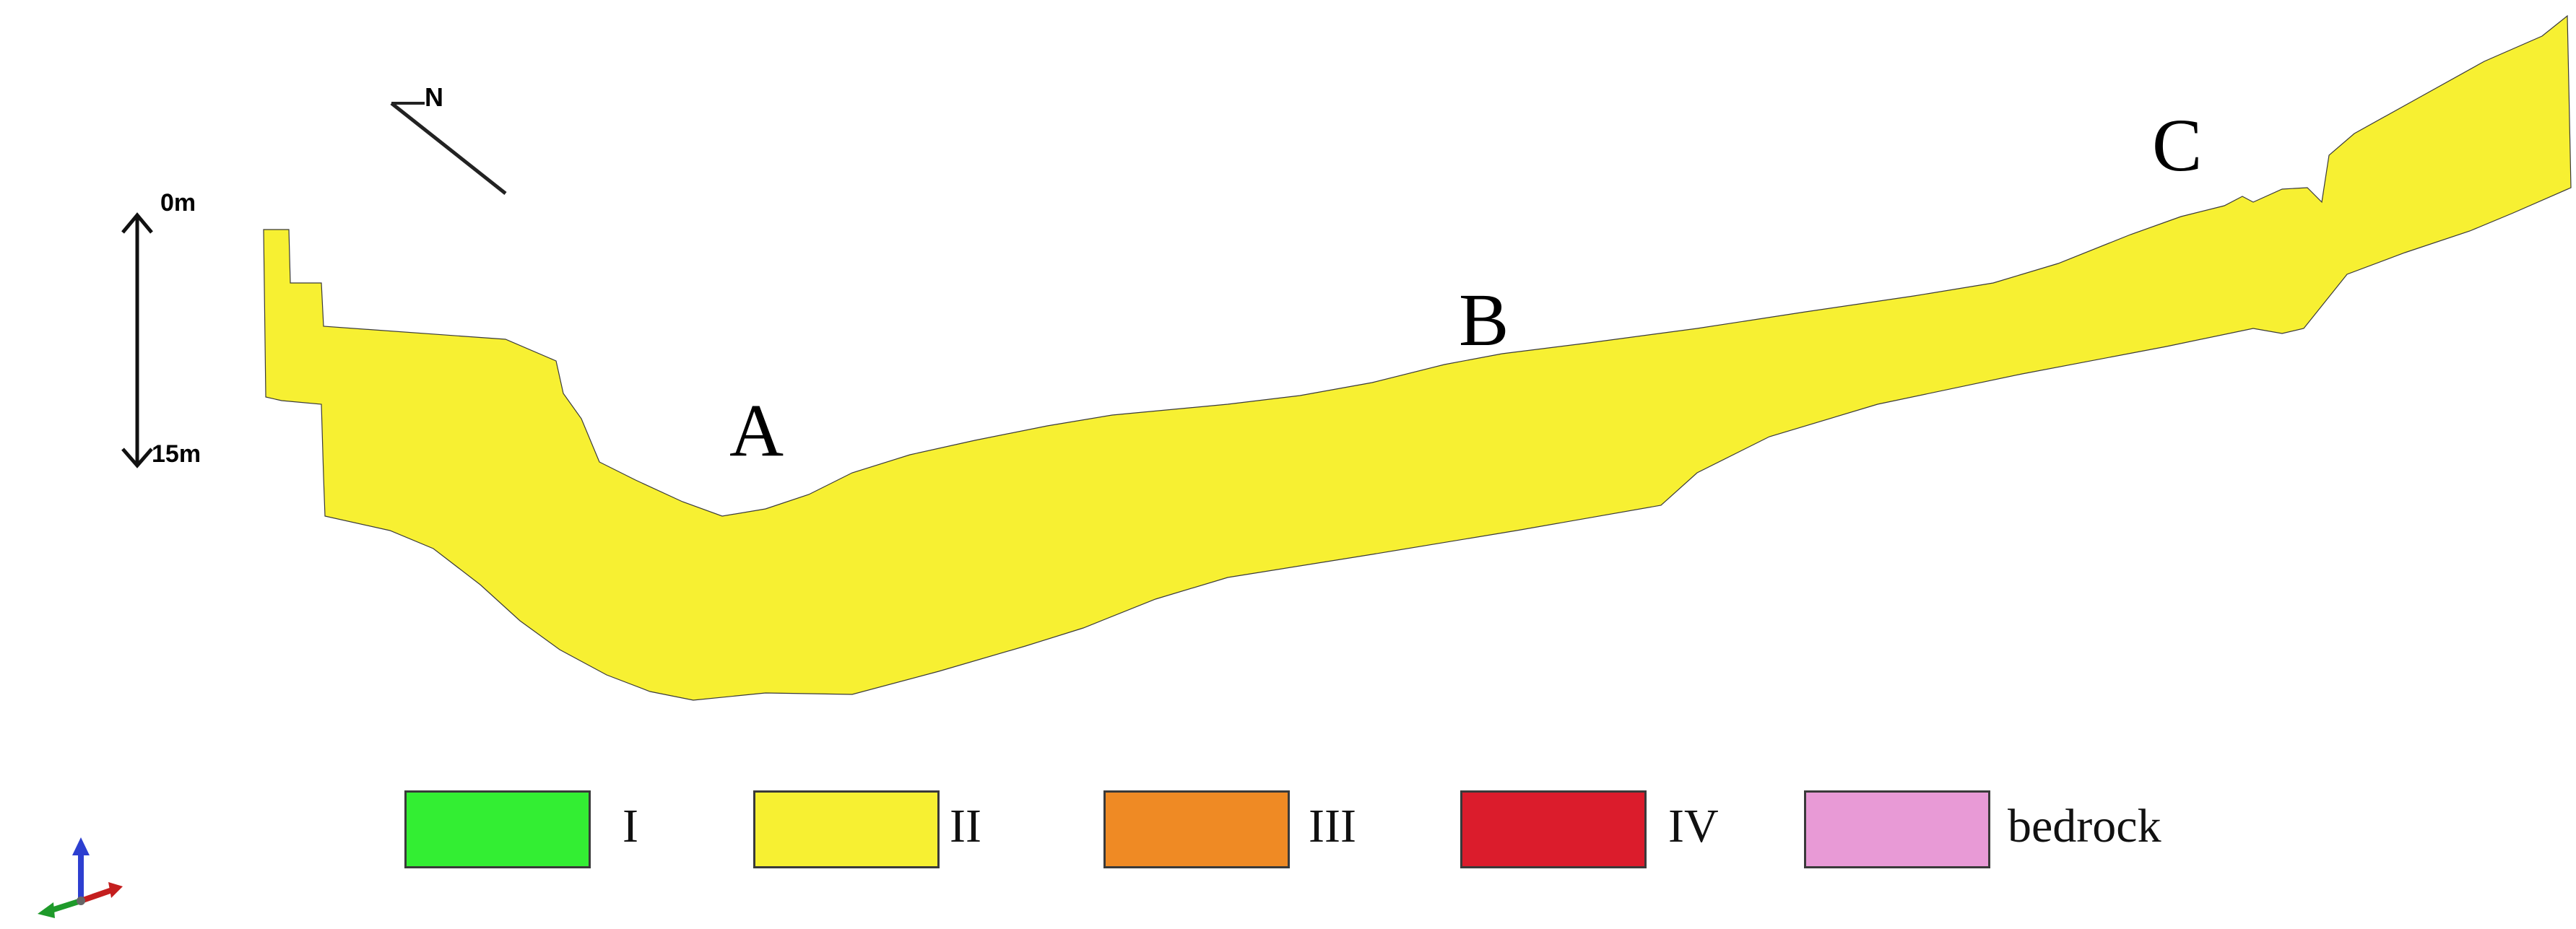  I want to click on section-point-B: B, so click(1484, 320).